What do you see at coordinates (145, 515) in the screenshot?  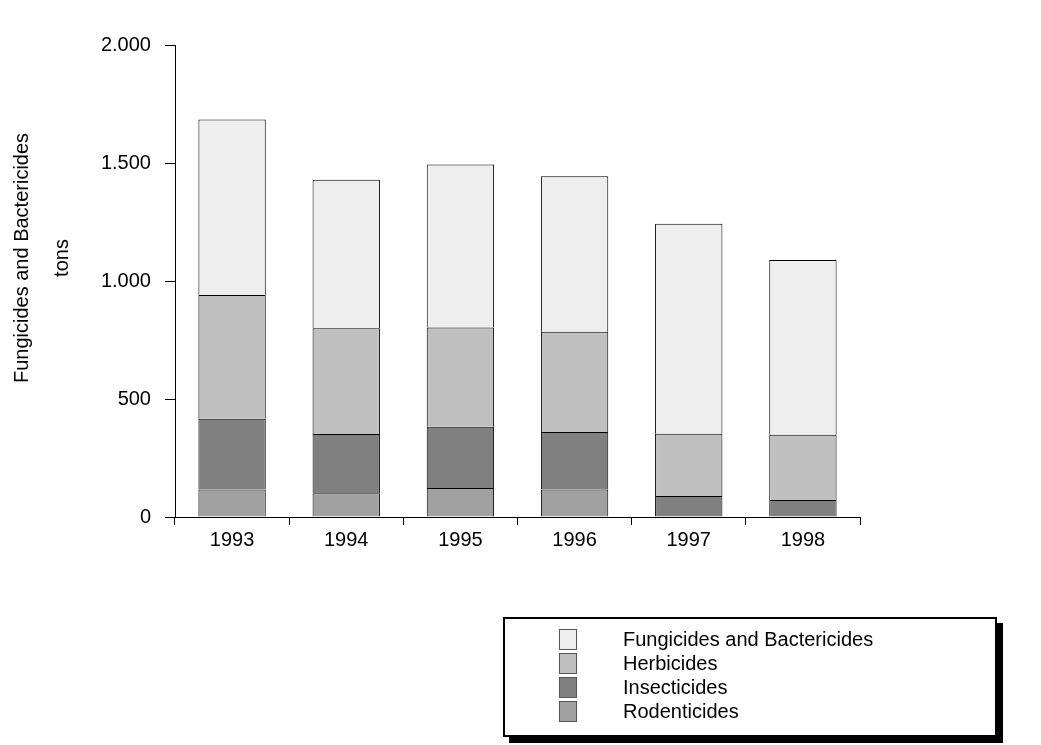 I see `y-tick-label: 0` at bounding box center [145, 515].